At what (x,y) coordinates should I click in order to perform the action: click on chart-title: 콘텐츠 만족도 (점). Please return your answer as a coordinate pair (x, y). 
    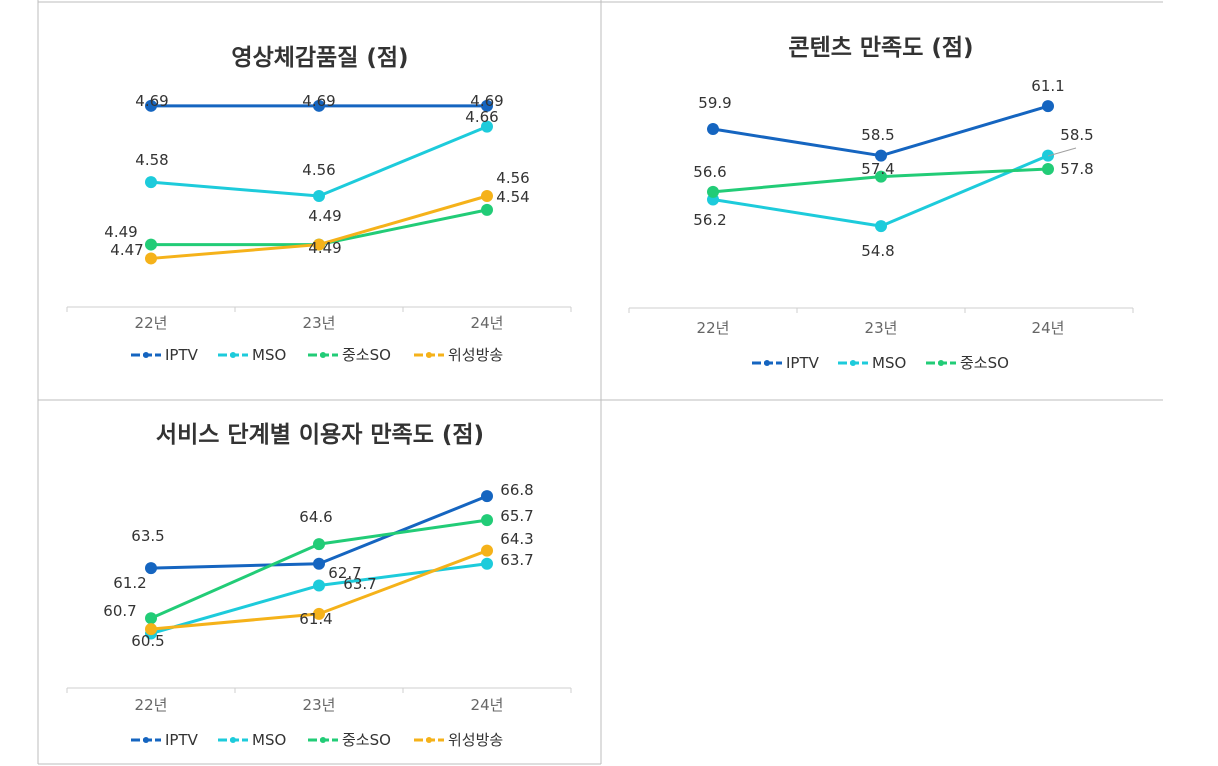
    Looking at the image, I should click on (880, 48).